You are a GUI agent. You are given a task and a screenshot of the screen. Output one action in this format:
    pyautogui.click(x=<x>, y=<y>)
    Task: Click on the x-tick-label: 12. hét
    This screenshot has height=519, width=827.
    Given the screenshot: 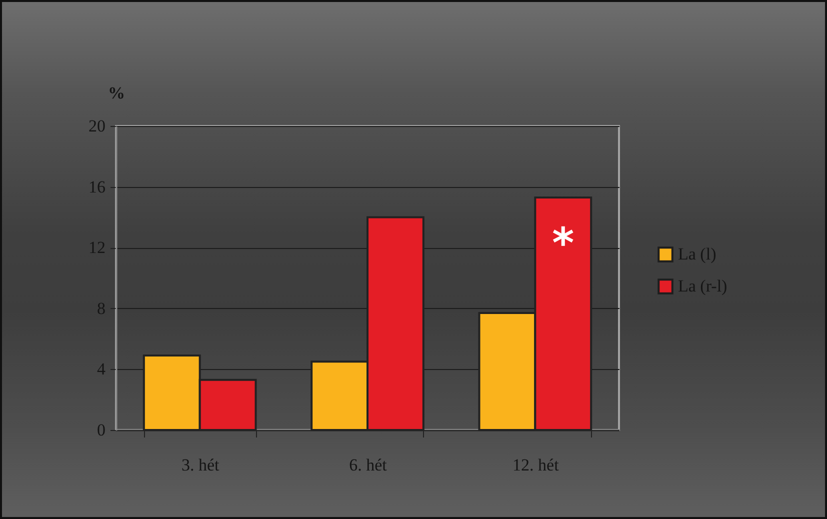 What is the action you would take?
    pyautogui.click(x=536, y=465)
    